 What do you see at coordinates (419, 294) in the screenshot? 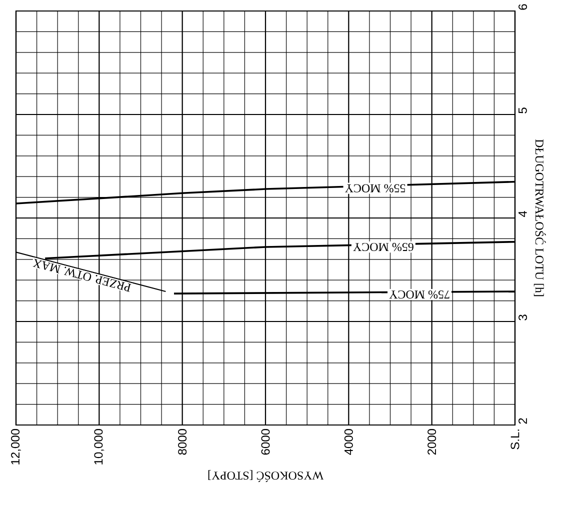
I see `series-label: 75% MOCY` at bounding box center [419, 294].